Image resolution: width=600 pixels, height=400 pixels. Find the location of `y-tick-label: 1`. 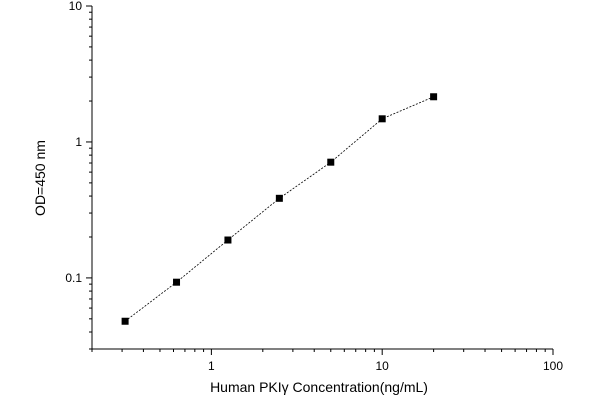

y-tick-label: 1 is located at coordinates (78, 142).